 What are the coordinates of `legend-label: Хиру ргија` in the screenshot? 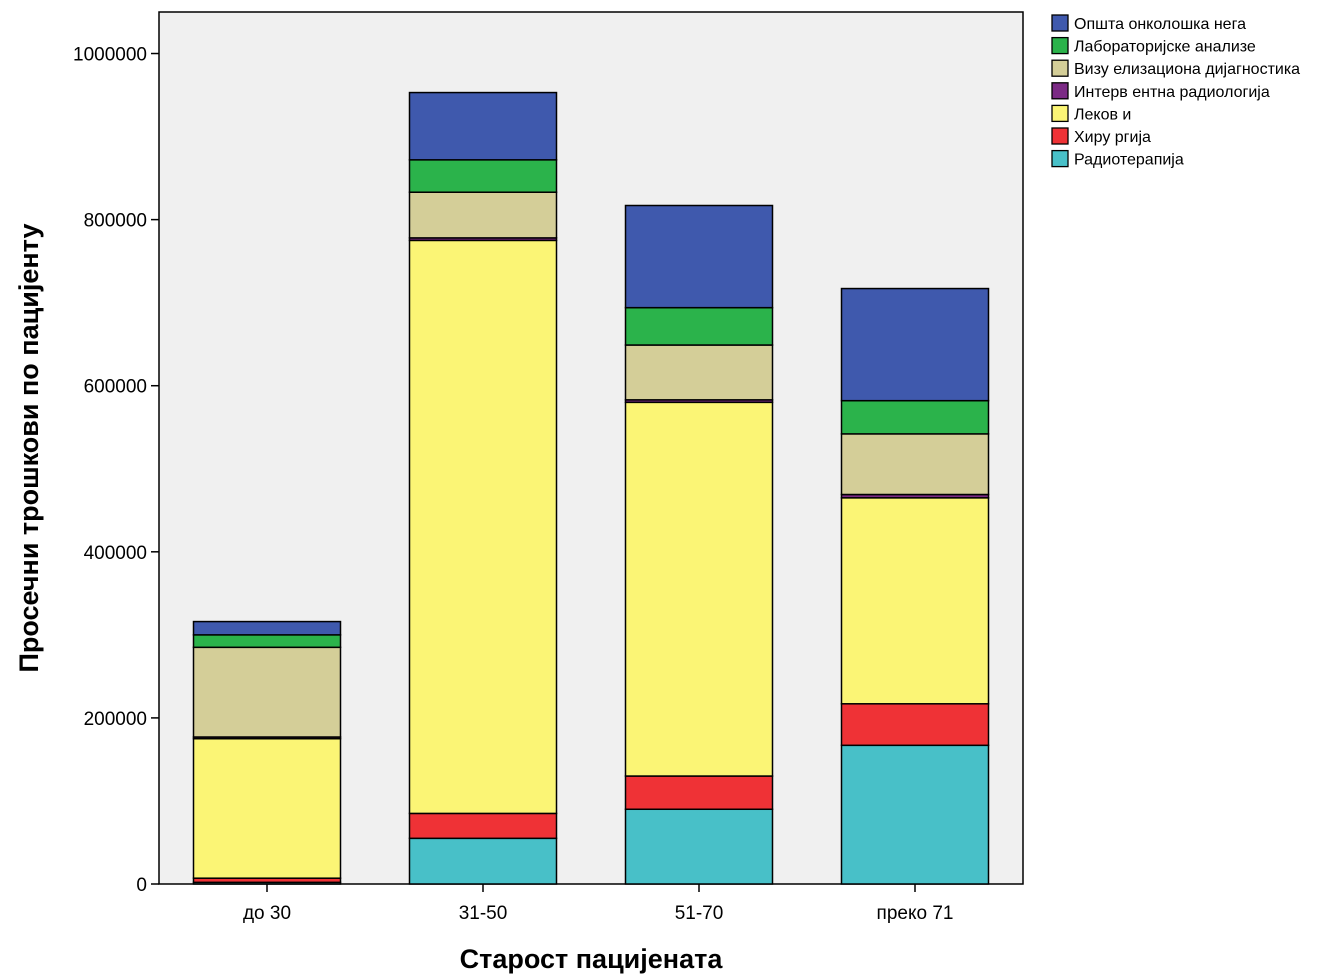 It's located at (1112, 137).